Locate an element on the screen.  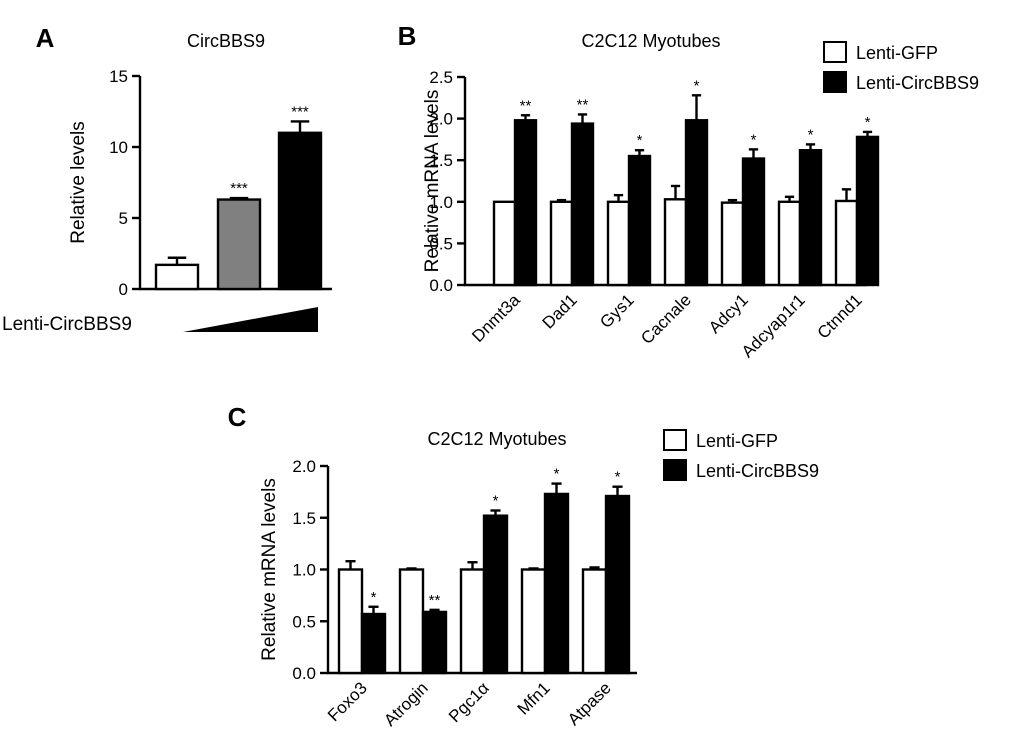
chart-title: CircBBS9 is located at coordinates (226, 41).